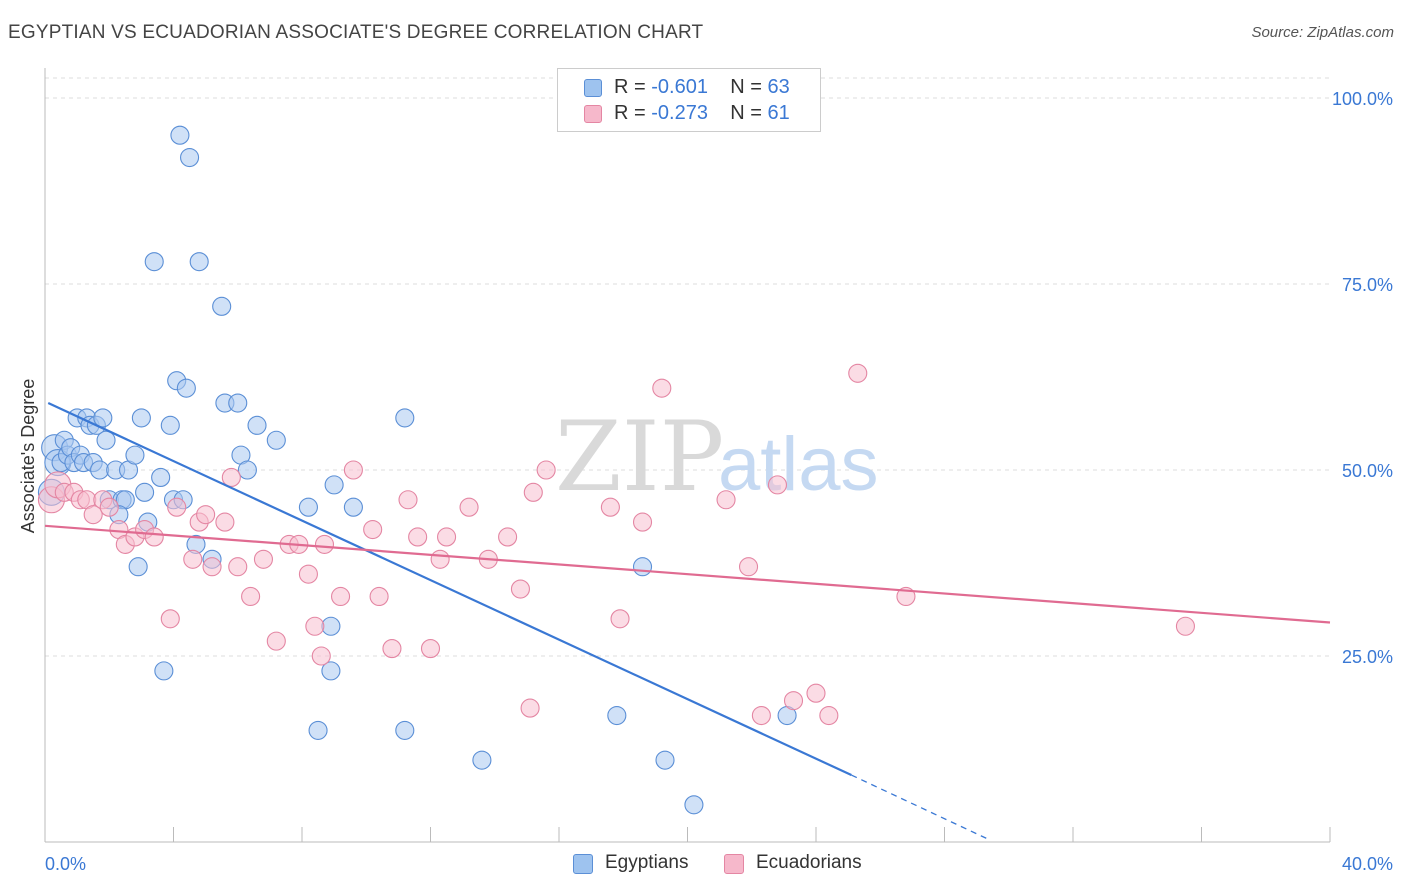 This screenshot has width=1406, height=892. Describe the element at coordinates (687, 574) in the screenshot. I see `trend-line-ecuadorians` at that location.